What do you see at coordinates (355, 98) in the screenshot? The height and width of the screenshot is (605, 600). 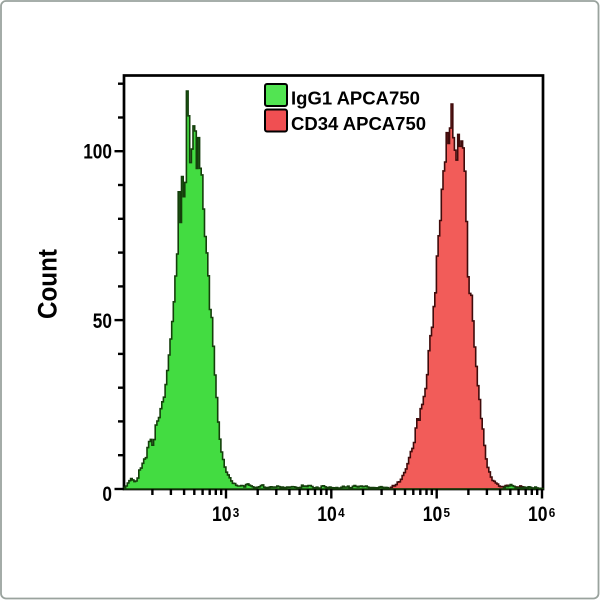 I see `svg-text: IgG1 APCA750` at bounding box center [355, 98].